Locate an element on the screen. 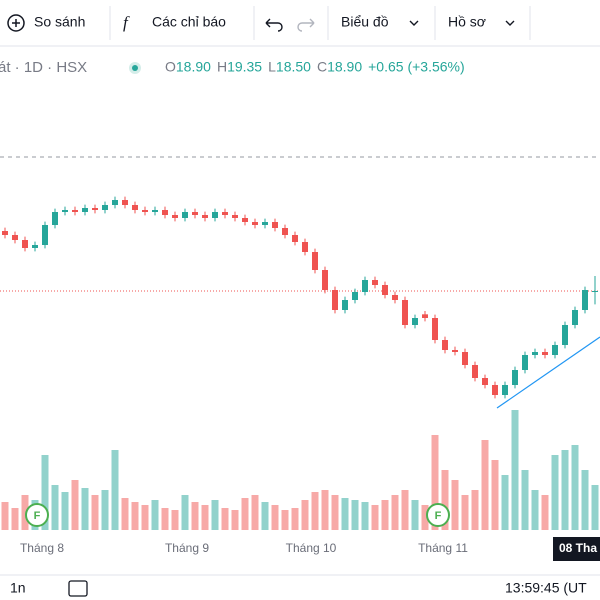 This screenshot has height=600, width=600. compare-icon is located at coordinates (16, 23).